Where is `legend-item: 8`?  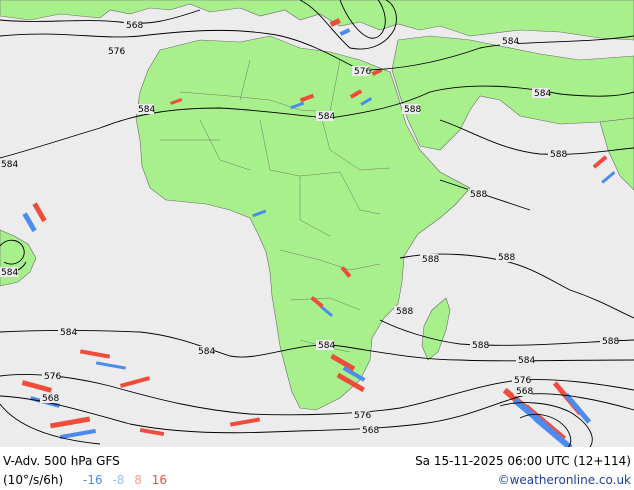 legend-item: 8 is located at coordinates (138, 480).